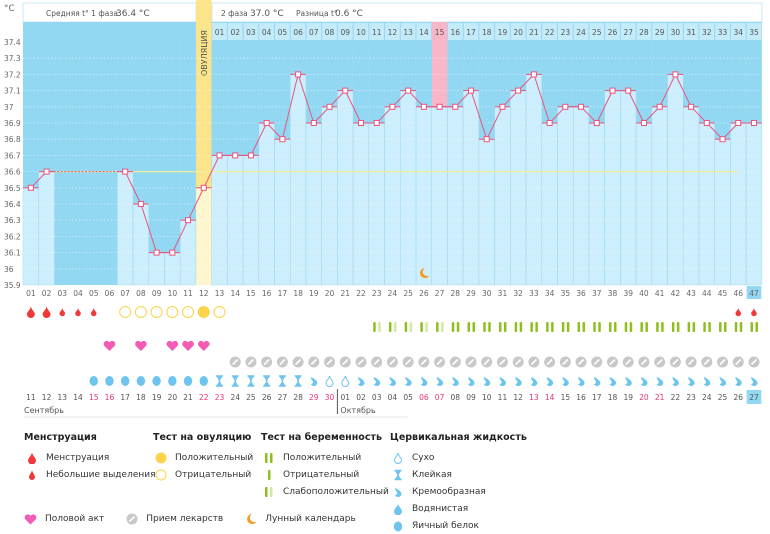 The width and height of the screenshot is (770, 534). What do you see at coordinates (12, 236) in the screenshot?
I see `y-tick-label: 36.2` at bounding box center [12, 236].